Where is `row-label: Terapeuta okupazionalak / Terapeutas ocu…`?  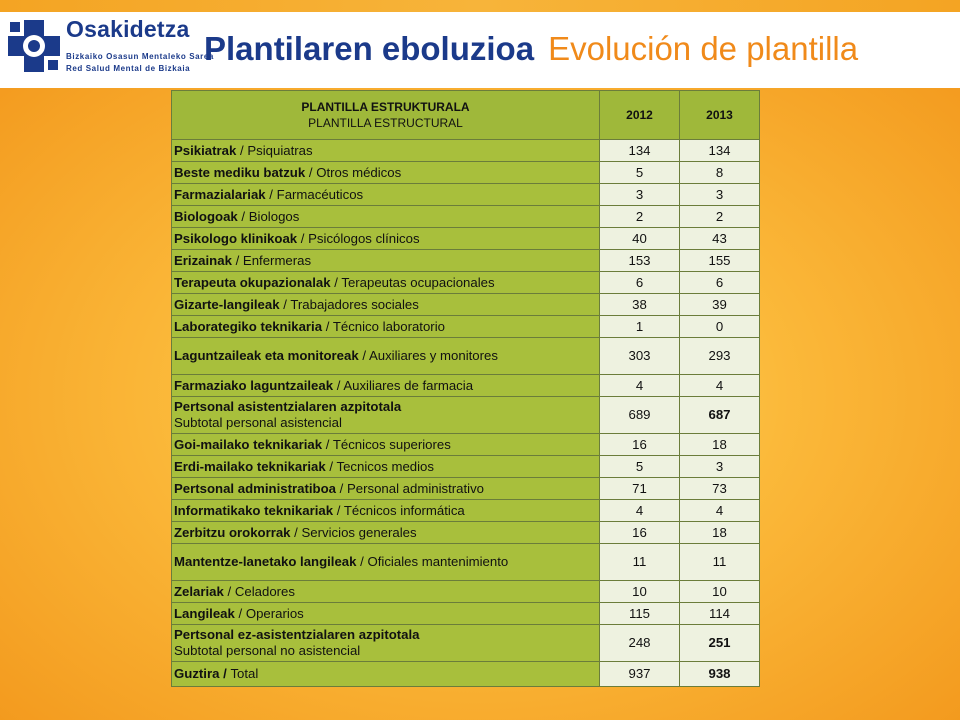 row-label: Terapeuta okupazionalak / Terapeutas ocu… is located at coordinates (385, 282).